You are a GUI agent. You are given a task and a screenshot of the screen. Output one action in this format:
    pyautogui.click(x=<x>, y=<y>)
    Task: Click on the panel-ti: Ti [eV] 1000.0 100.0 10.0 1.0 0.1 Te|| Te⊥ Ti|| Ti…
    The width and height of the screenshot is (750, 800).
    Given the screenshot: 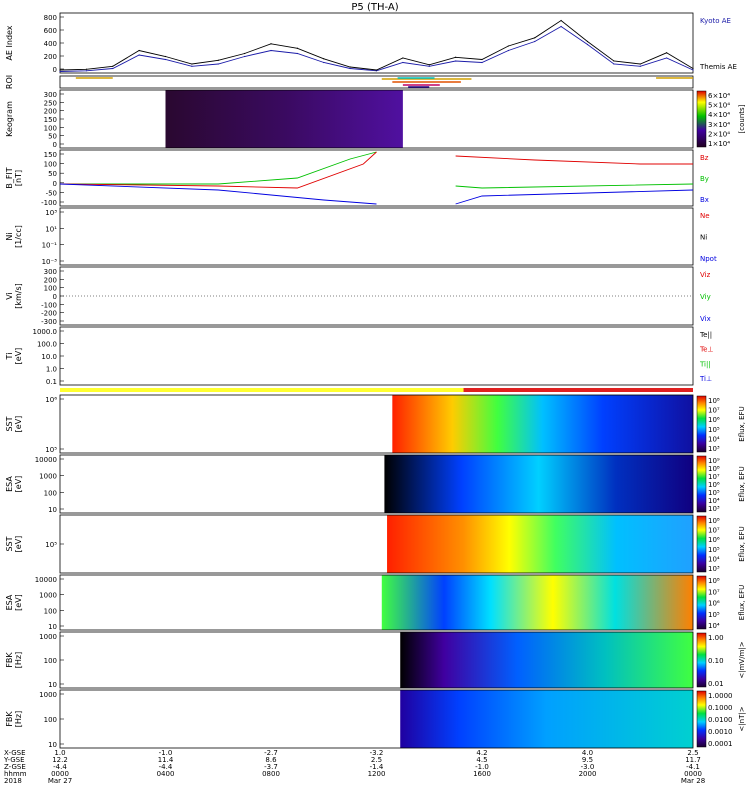 What is the action you would take?
    pyautogui.click(x=359, y=356)
    